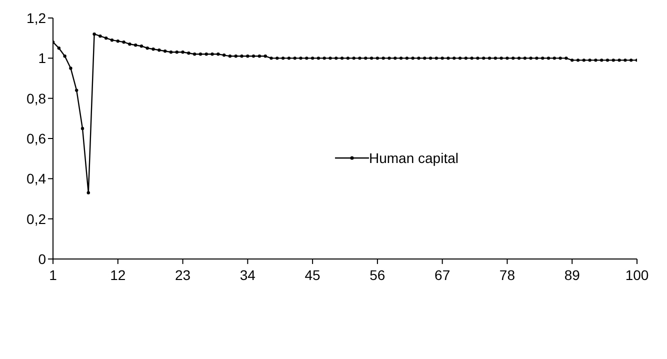 The height and width of the screenshot is (359, 667). Describe the element at coordinates (36, 98) in the screenshot. I see `y-tick-label: 0,8` at that location.